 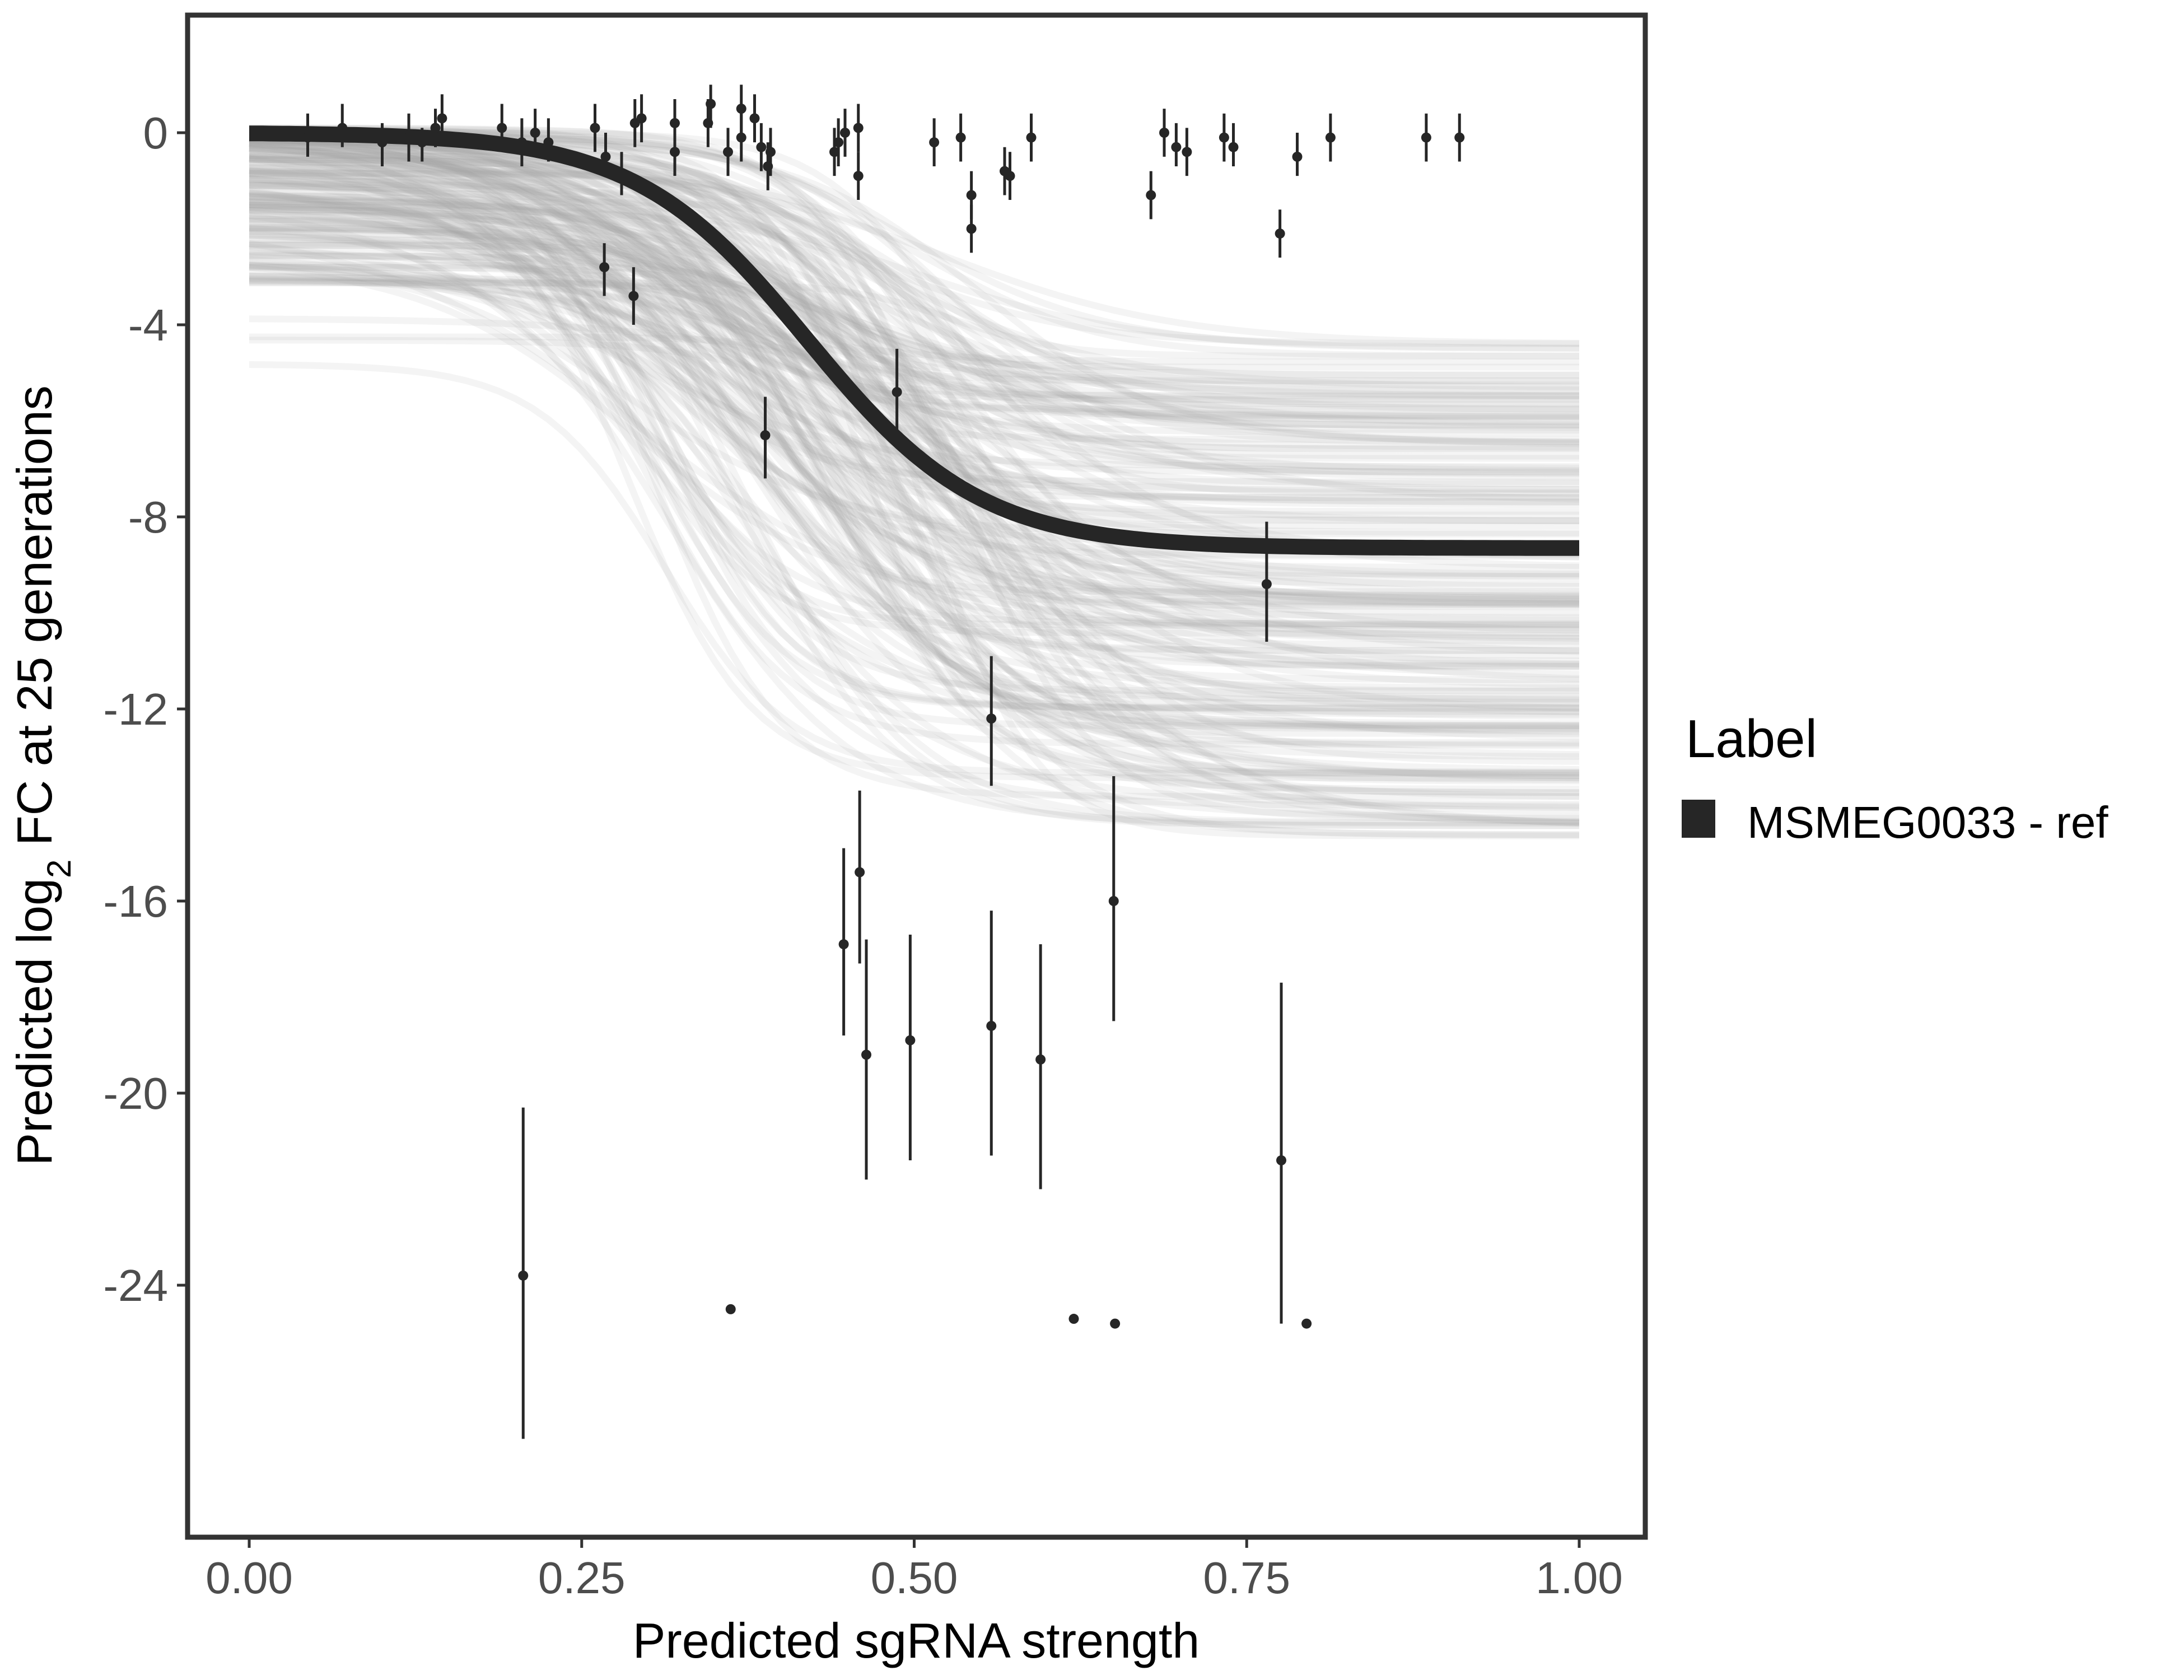 What do you see at coordinates (136, 1285) in the screenshot?
I see `y-tick-label: -24` at bounding box center [136, 1285].